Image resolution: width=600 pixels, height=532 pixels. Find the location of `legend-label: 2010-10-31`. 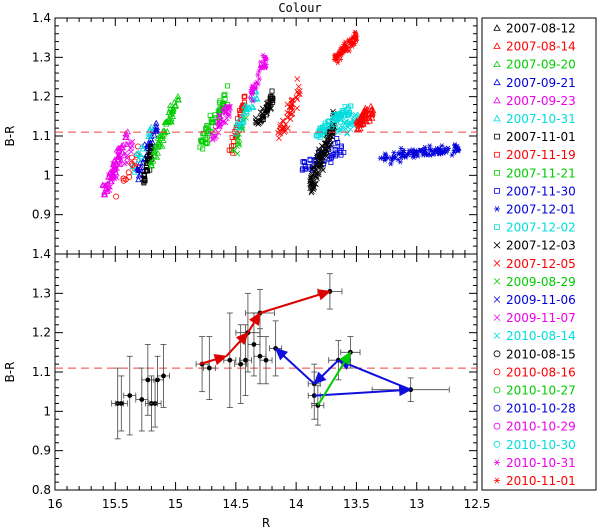

legend-label: 2010-10-31 is located at coordinates (541, 463).